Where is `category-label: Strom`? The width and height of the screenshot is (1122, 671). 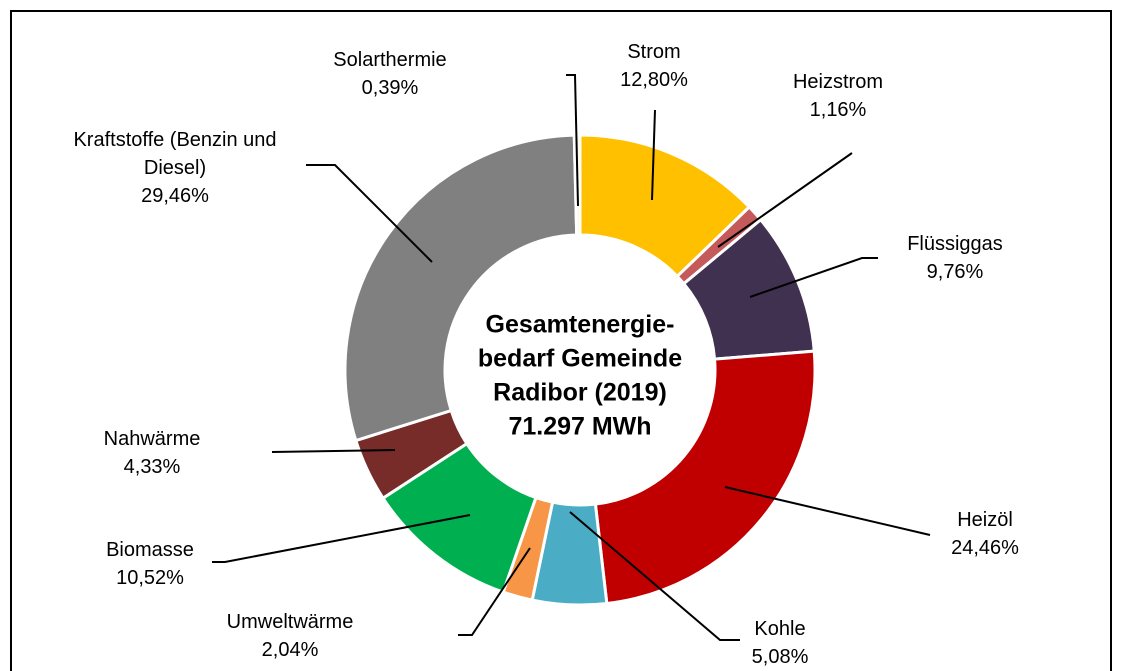 category-label: Strom is located at coordinates (654, 52).